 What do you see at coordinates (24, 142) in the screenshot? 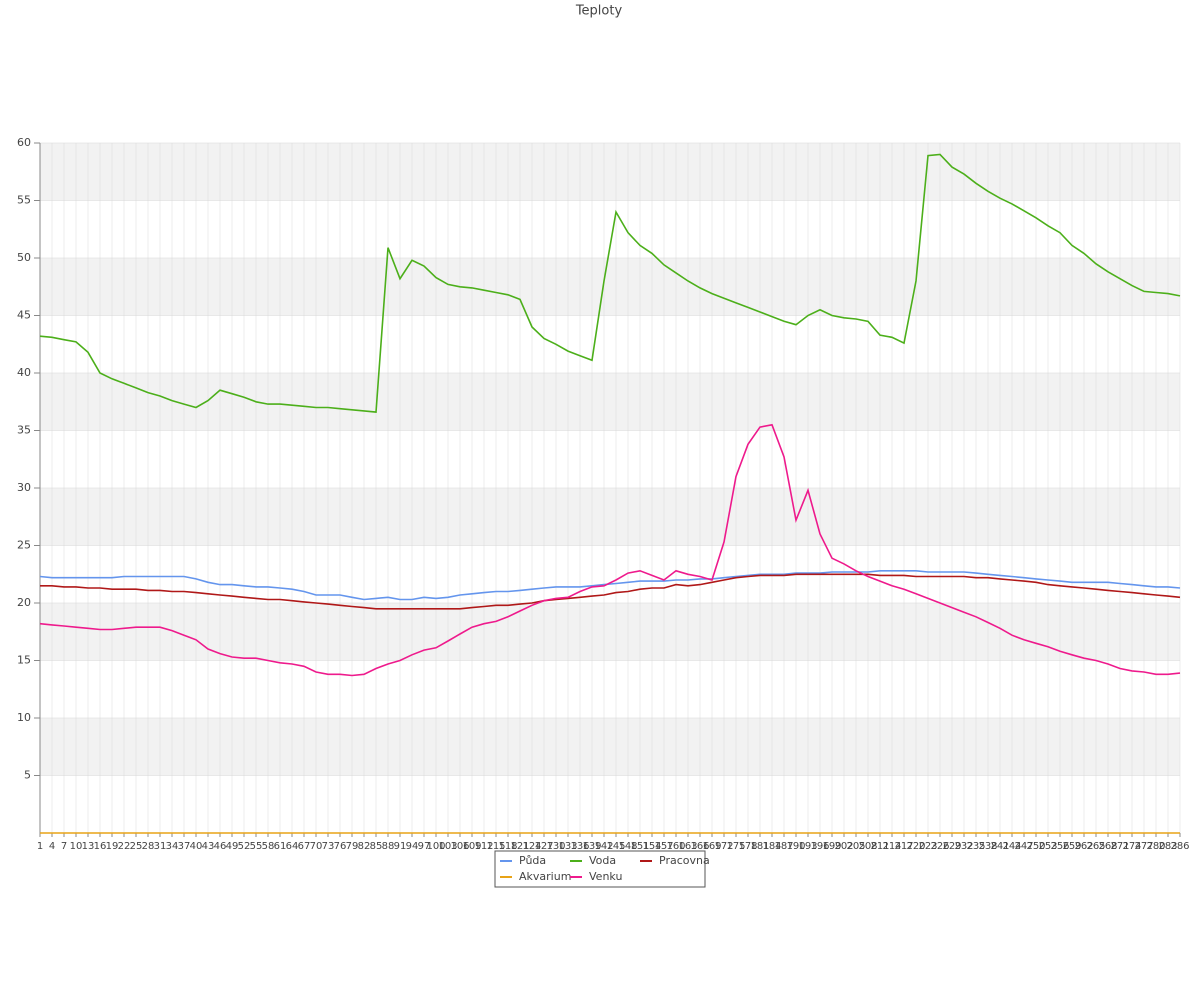
I see `y-tick-label: 60` at bounding box center [24, 142].